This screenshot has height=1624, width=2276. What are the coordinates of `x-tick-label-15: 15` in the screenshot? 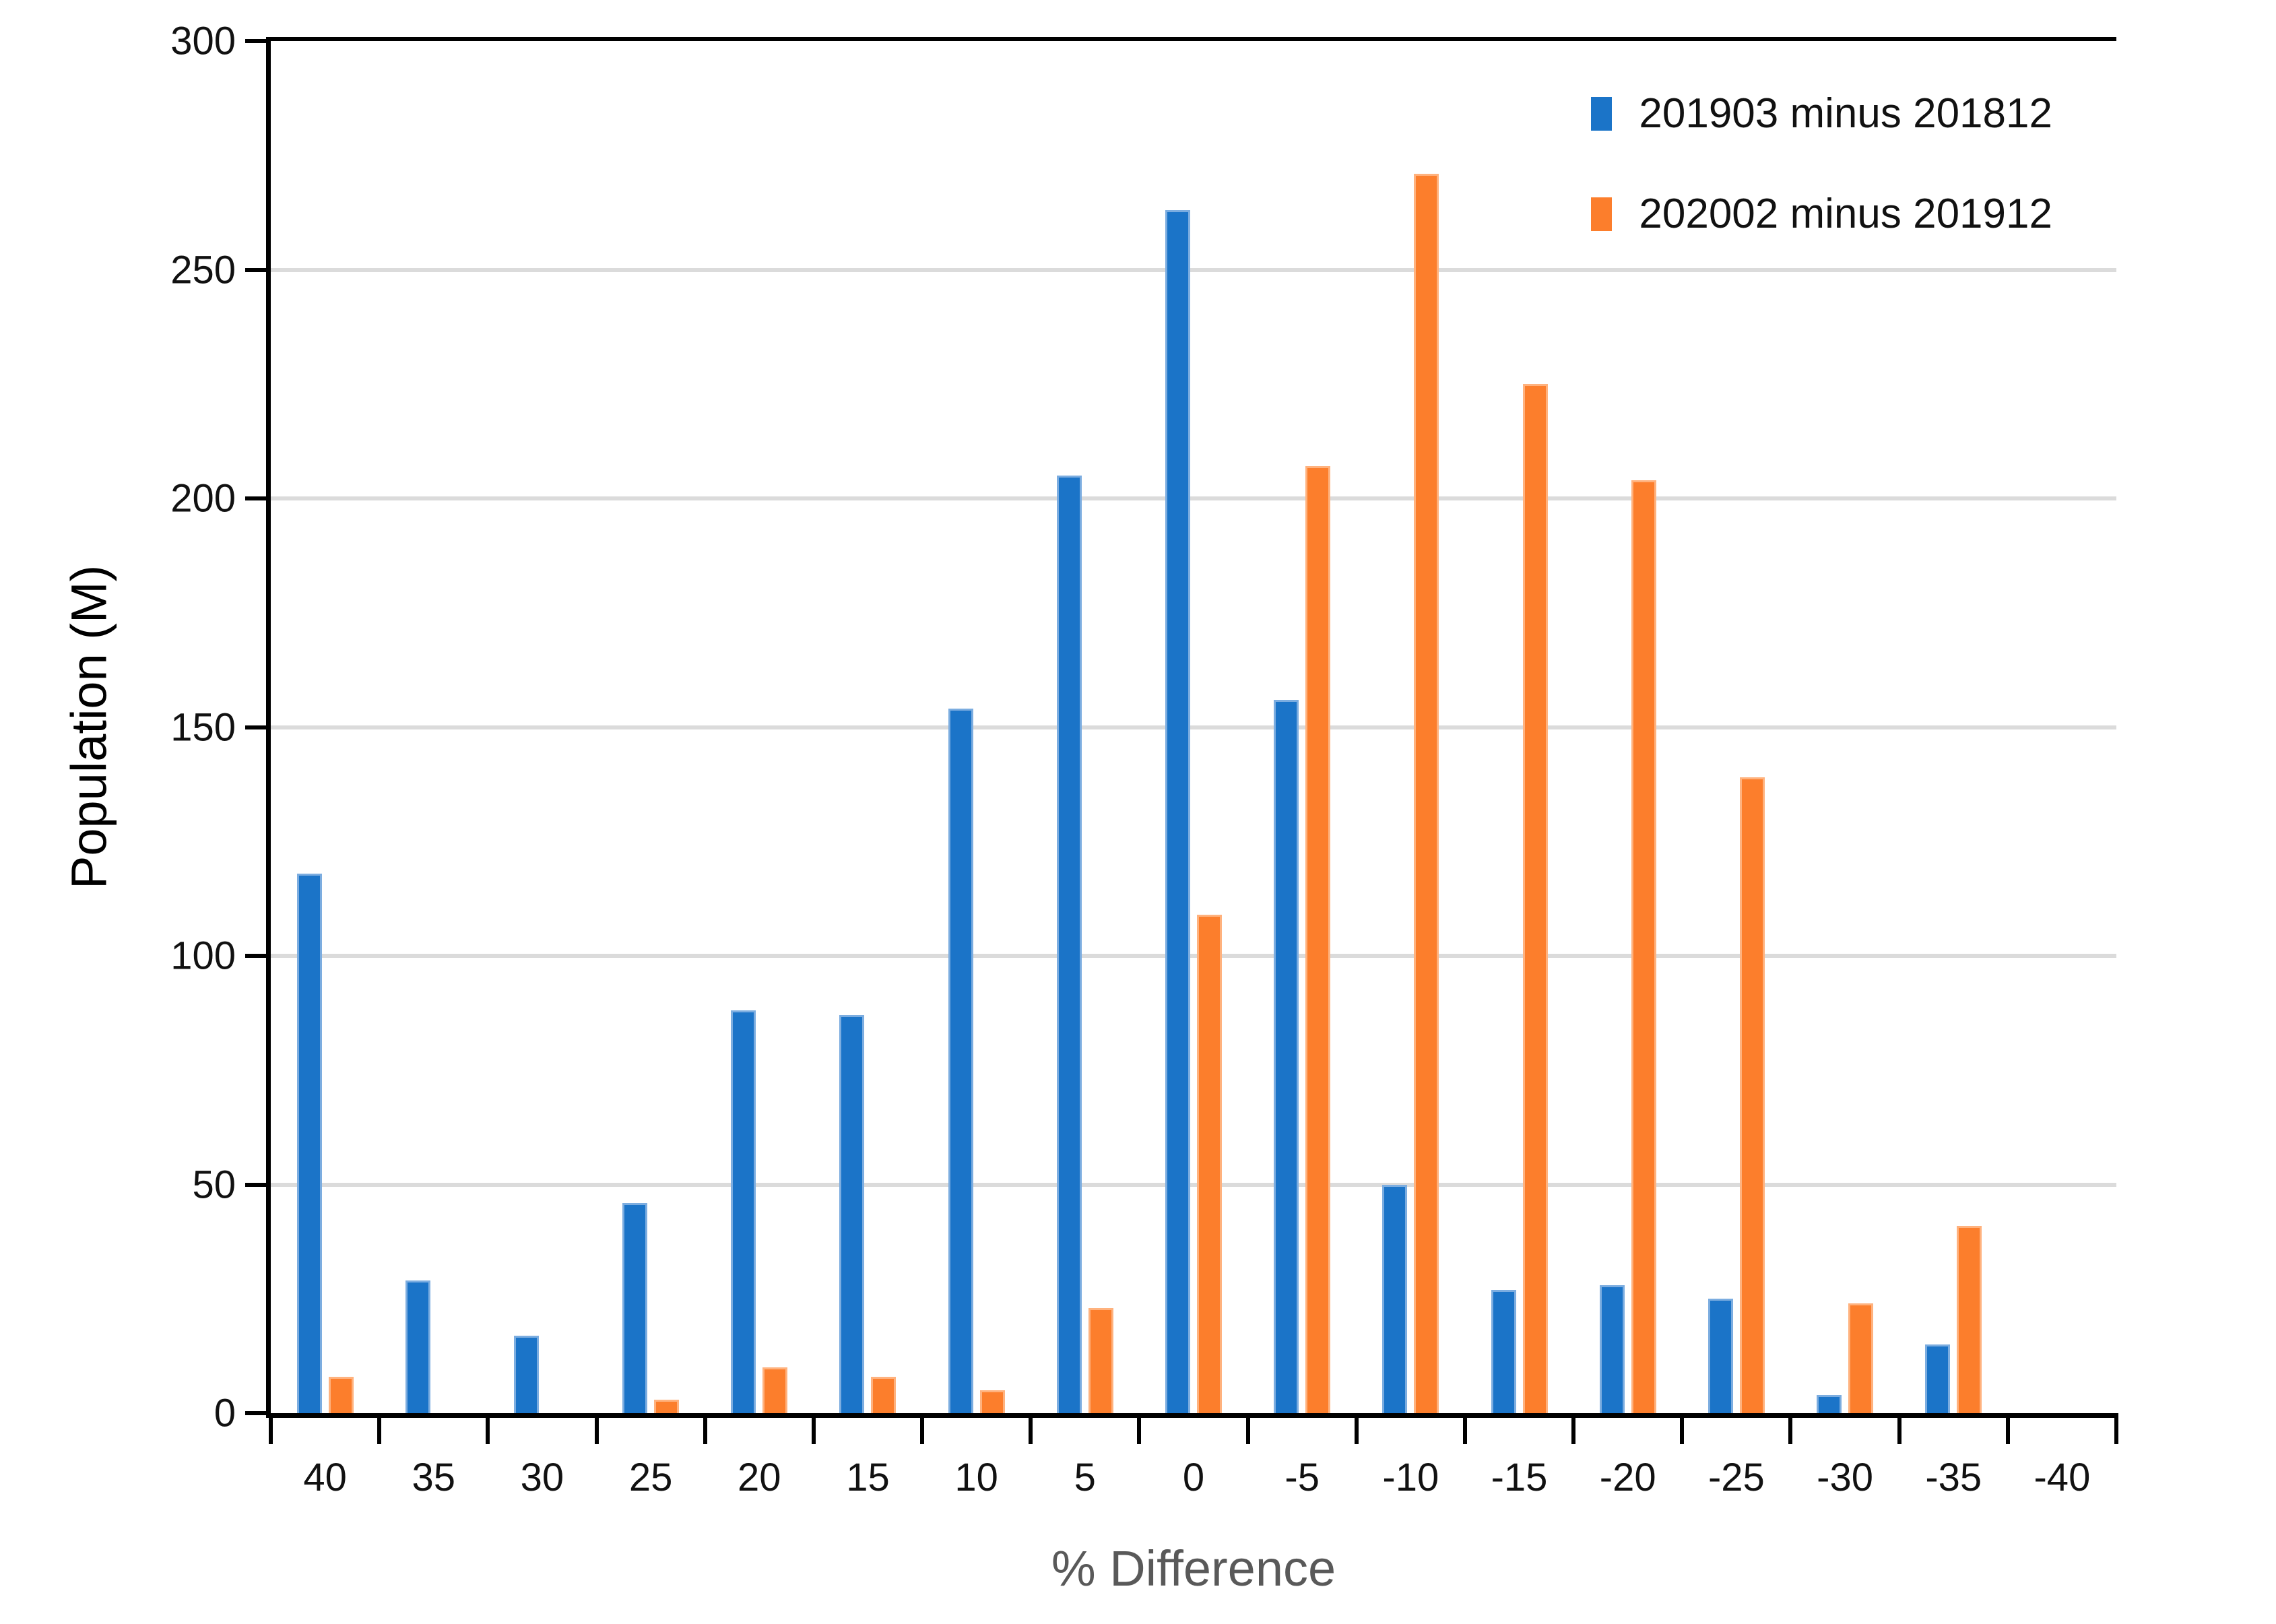 It's located at (868, 1477).